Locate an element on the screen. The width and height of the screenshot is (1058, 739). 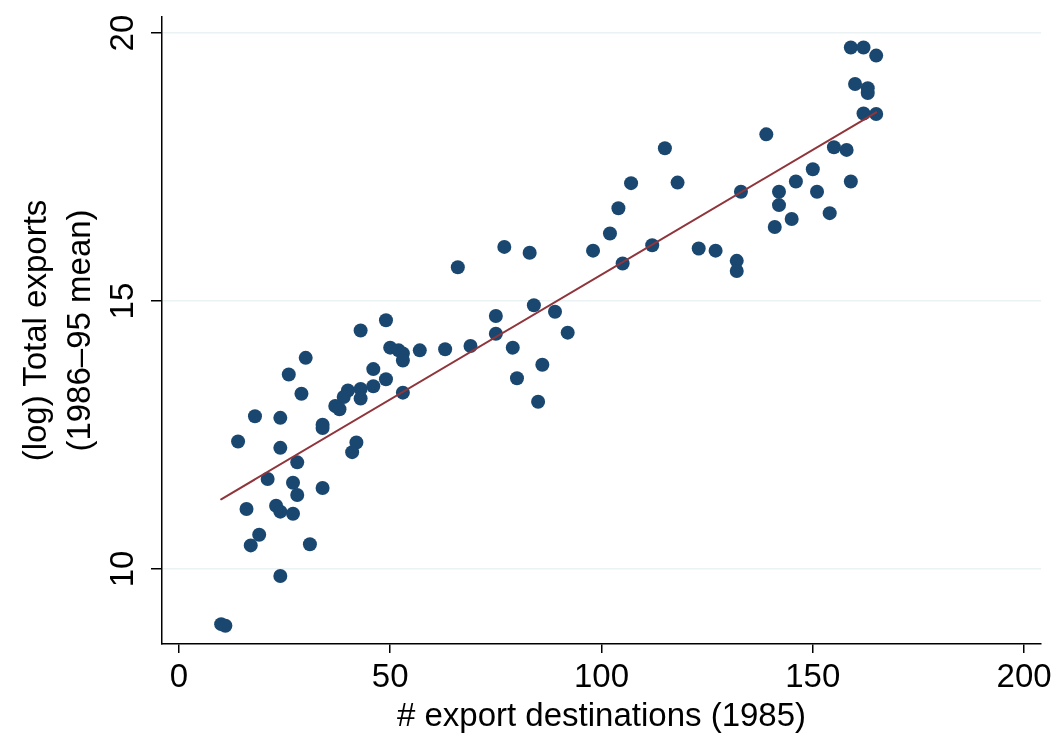
y-tick-label: 15 is located at coordinates (121, 301).